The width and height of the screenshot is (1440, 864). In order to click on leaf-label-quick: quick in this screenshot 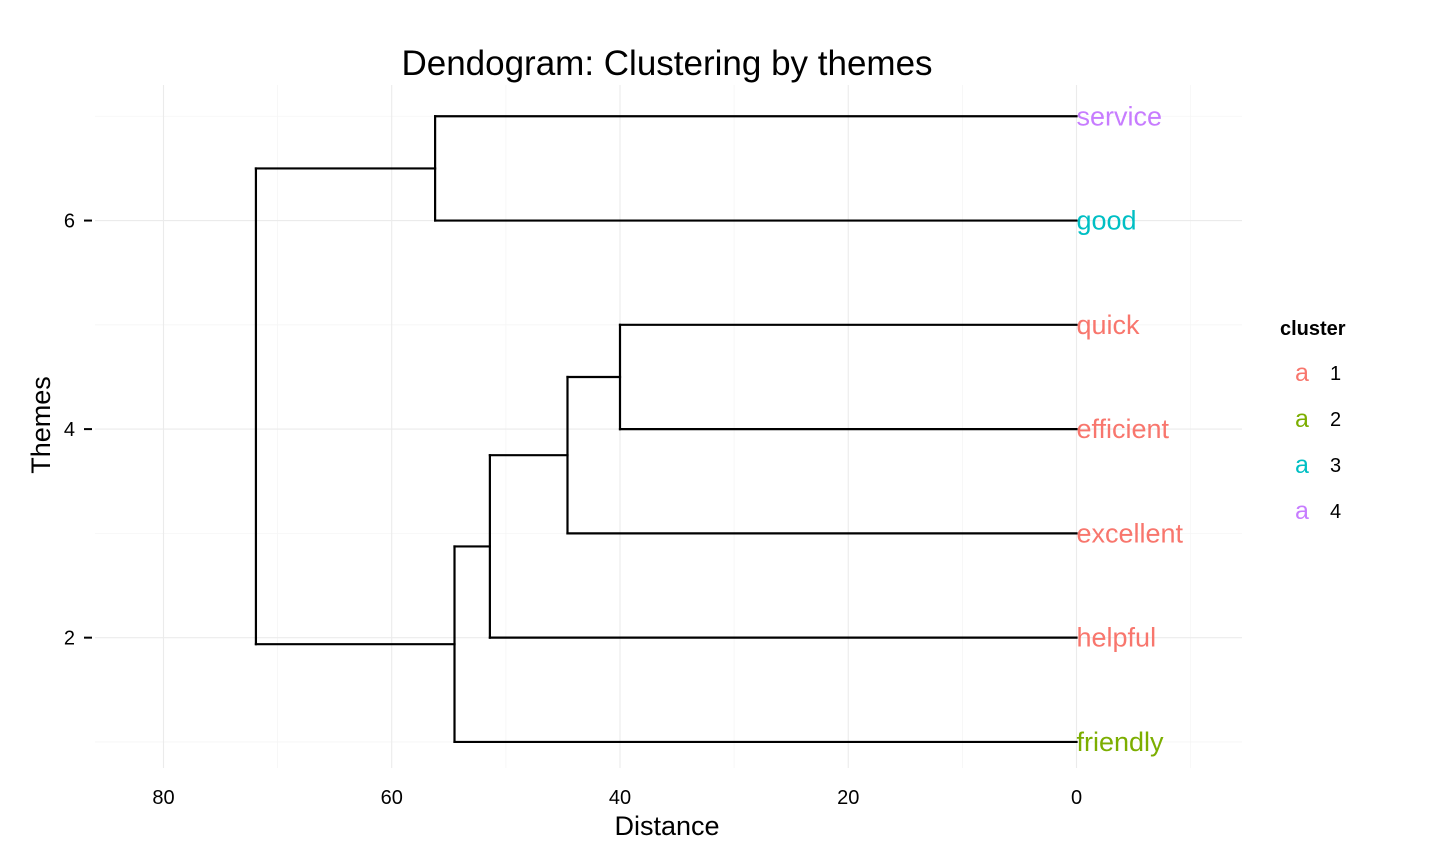, I will do `click(1109, 325)`.